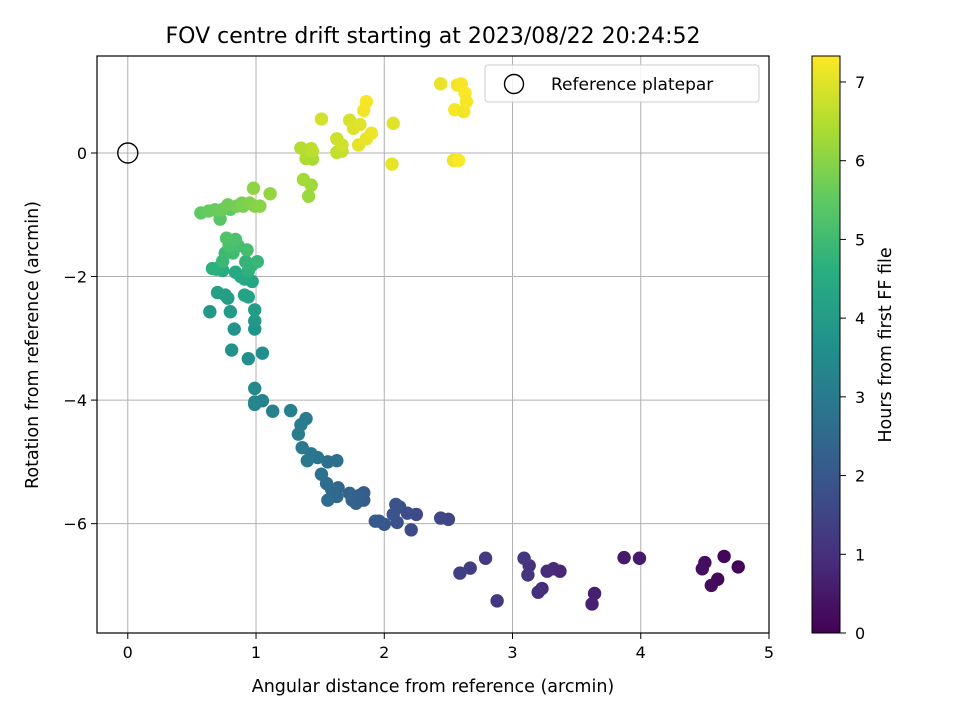 Image resolution: width=960 pixels, height=720 pixels. What do you see at coordinates (852, 358) in the screenshot?
I see `colorbar-ticks: 0 1 2 3 4 5 6 7` at bounding box center [852, 358].